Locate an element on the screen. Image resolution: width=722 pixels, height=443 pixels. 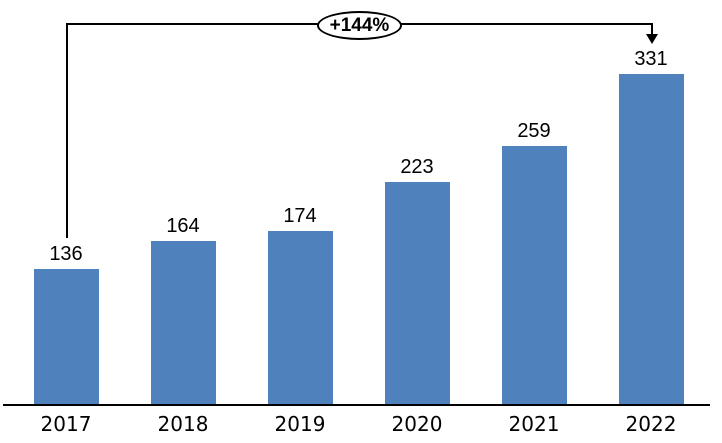
value-label-2021: 259 is located at coordinates (534, 131).